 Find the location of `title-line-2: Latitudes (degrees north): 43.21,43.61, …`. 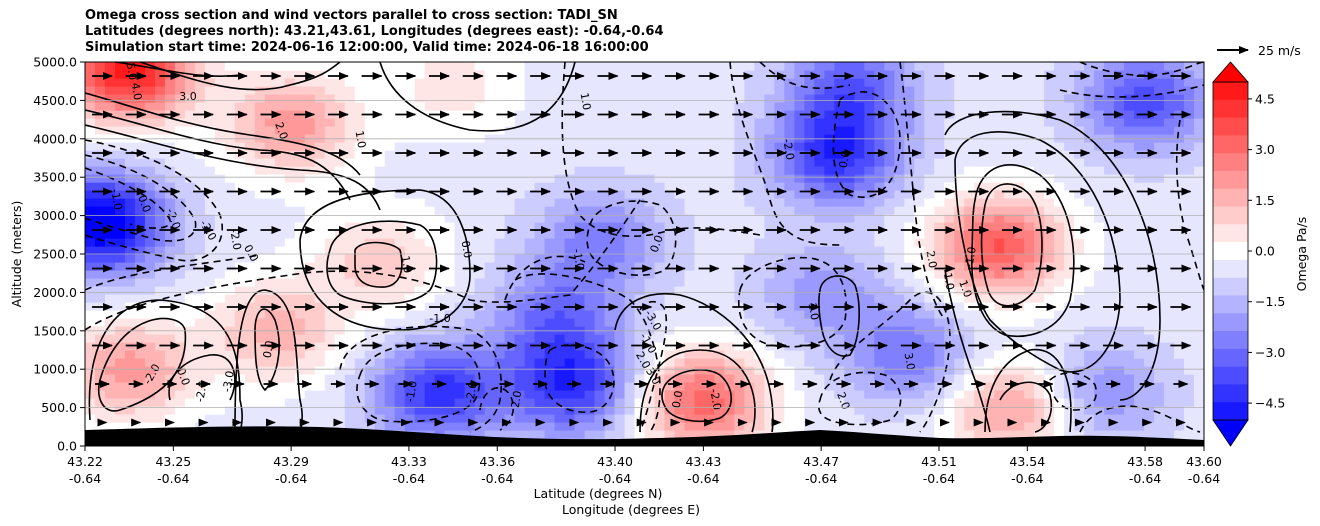

title-line-2: Latitudes (degrees north): 43.21,43.61, … is located at coordinates (374, 31).